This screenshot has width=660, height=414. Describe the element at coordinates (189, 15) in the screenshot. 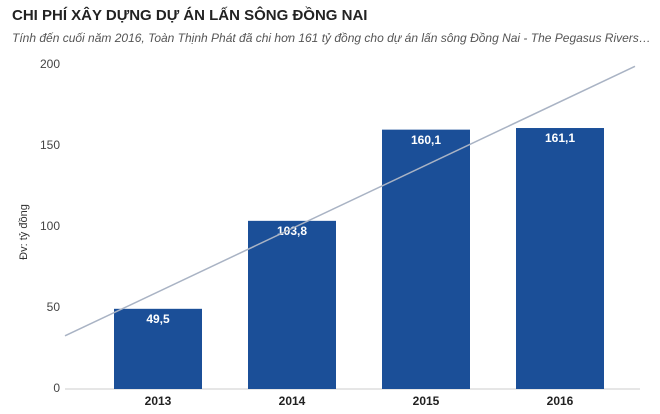

I see `chart-title: CHI PHÍ XÂY DỰNG DỰ ÁN LẤN SÔNG ĐỒNG NAI` at that location.